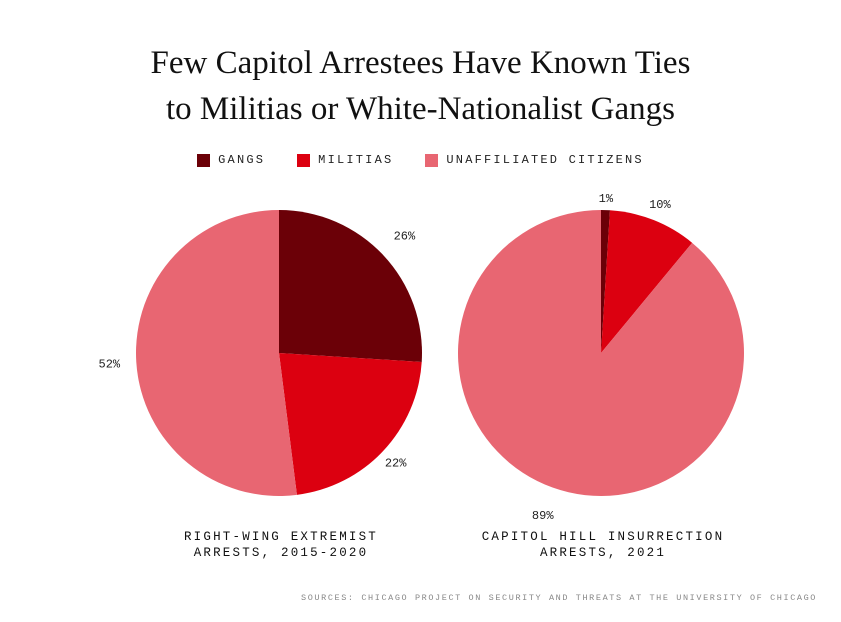 The height and width of the screenshot is (622, 841). I want to click on legend-label-unaffiliated: UNAFFILIATED CITIZENS, so click(545, 160).